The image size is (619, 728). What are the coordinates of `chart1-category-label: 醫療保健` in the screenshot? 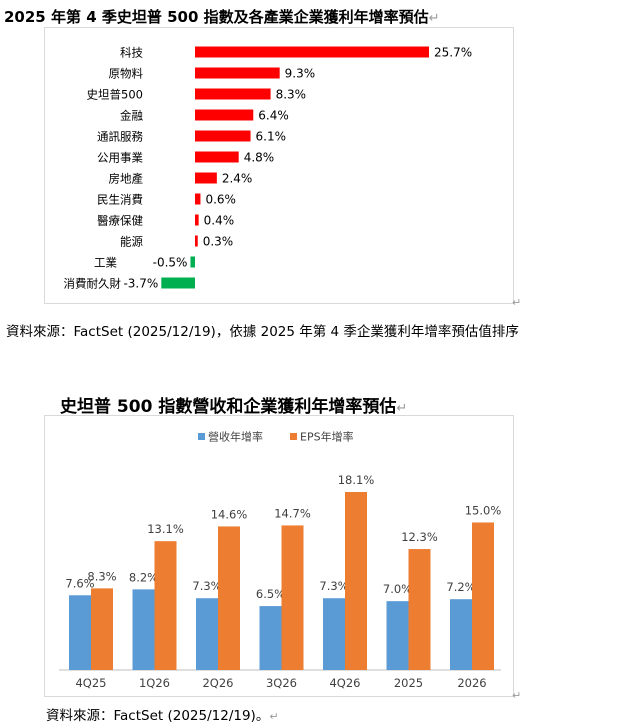 It's located at (120, 221).